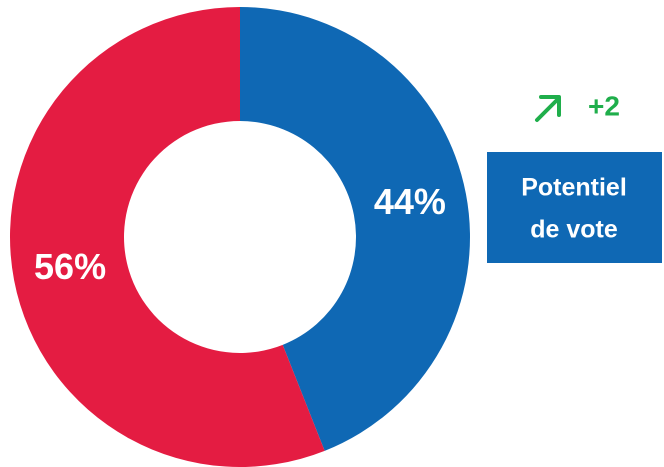 This screenshot has height=467, width=664. Describe the element at coordinates (574, 230) in the screenshot. I see `box-line: de vote` at that location.